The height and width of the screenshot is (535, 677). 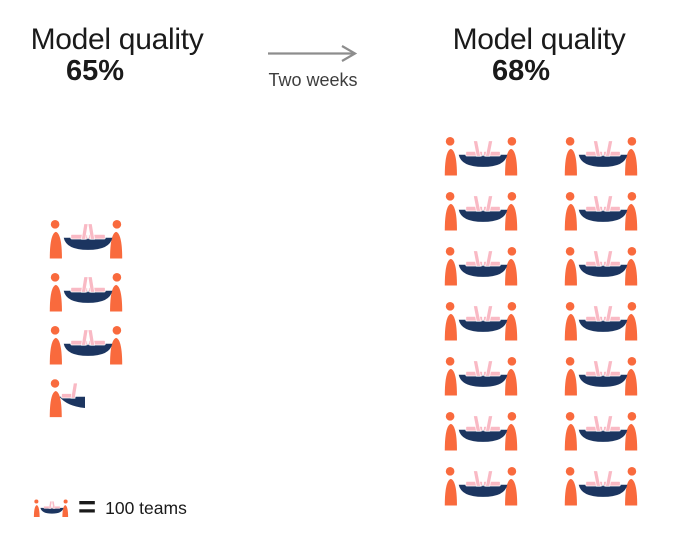 I want to click on legend: = 100 teams, so click(x=110, y=506).